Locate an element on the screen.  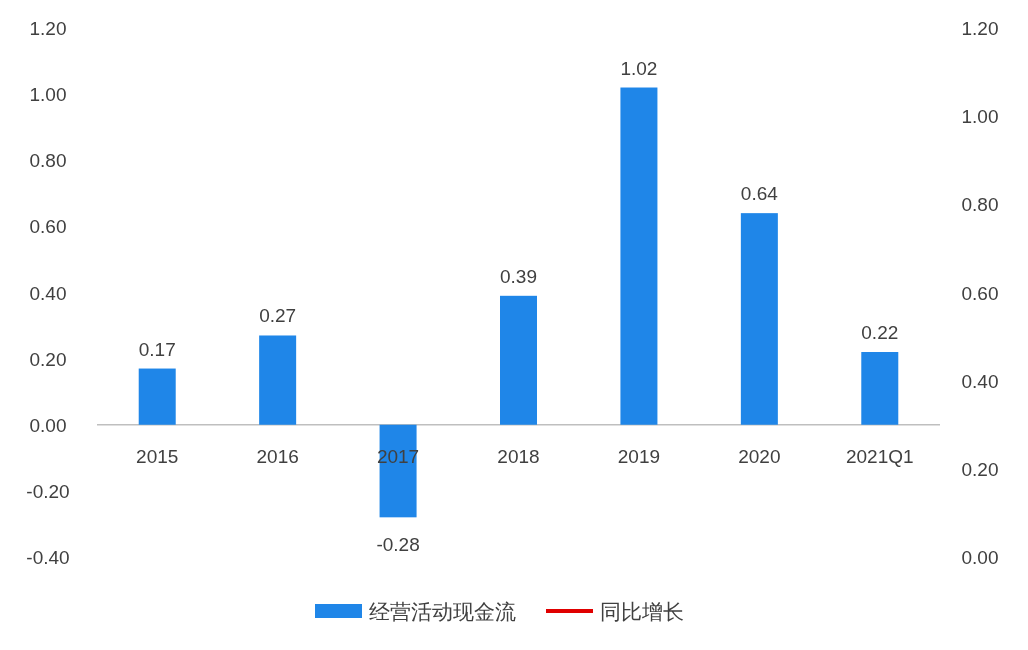
y-tick-label: 0.00 is located at coordinates (48, 425).